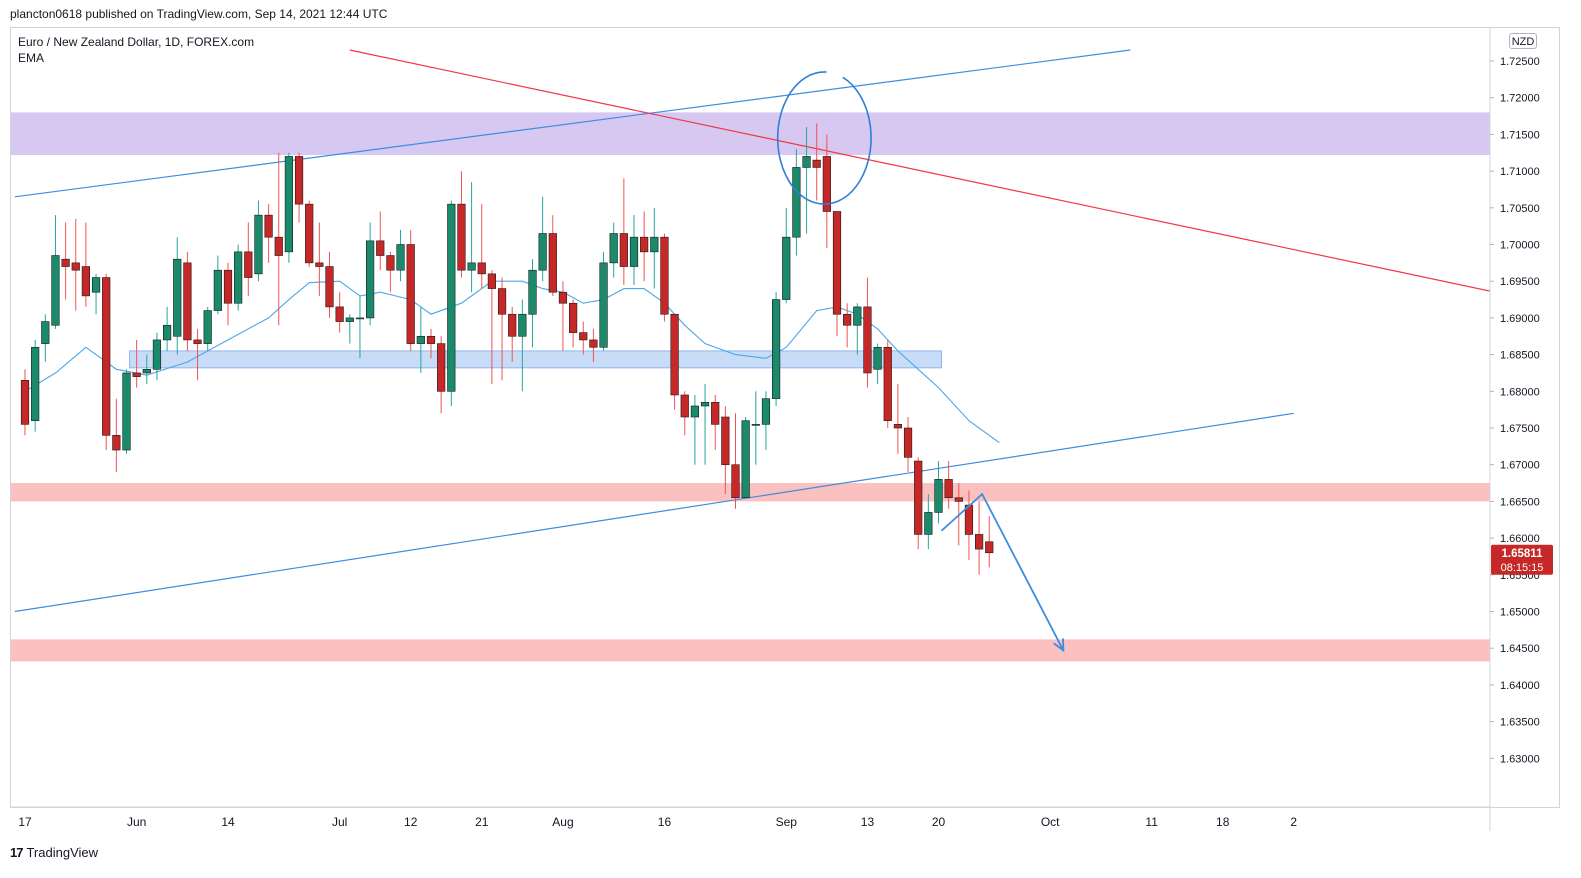 This screenshot has height=878, width=1581. What do you see at coordinates (1522, 568) in the screenshot?
I see `bar-countdown-label: 08:15:15` at bounding box center [1522, 568].